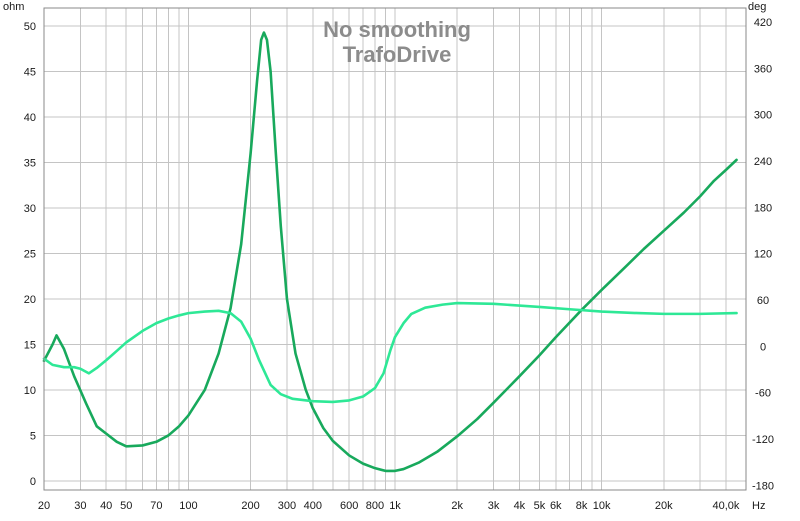 This screenshot has height=521, width=800. Describe the element at coordinates (349, 506) in the screenshot. I see `x-tick-label: 600` at that location.